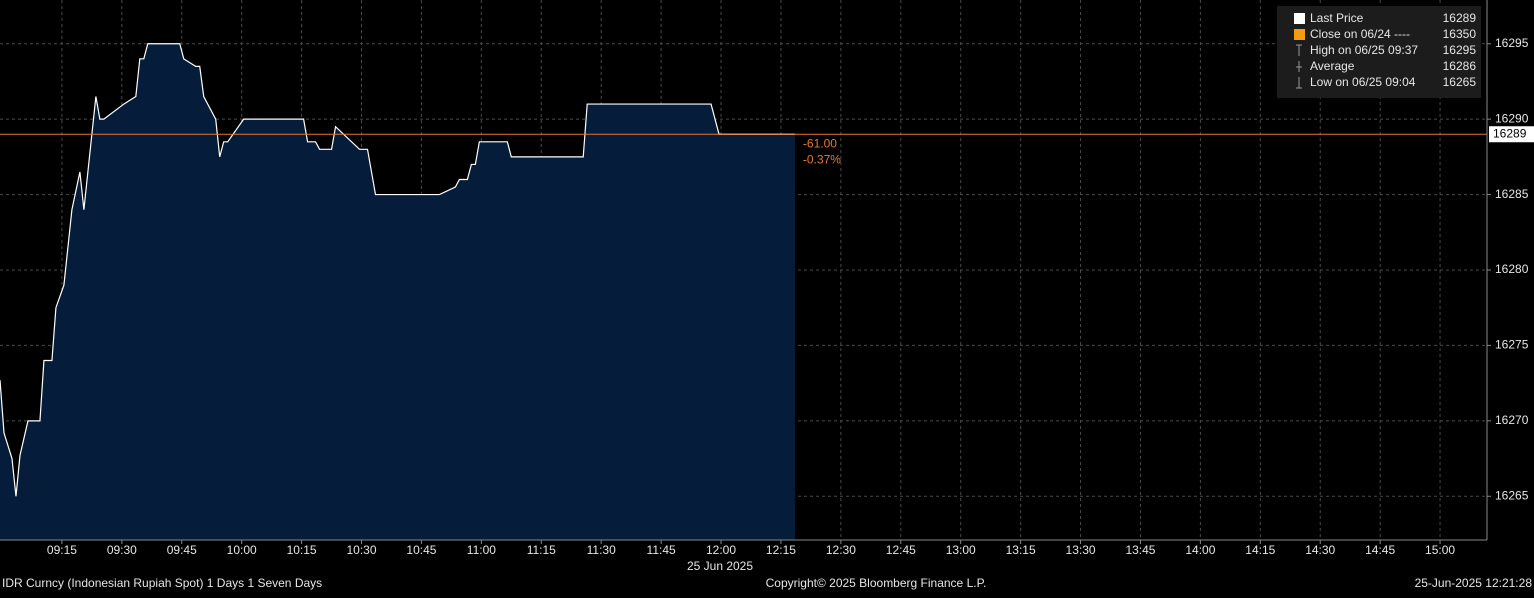  I want to click on legend-label: Last Price, so click(1337, 18).